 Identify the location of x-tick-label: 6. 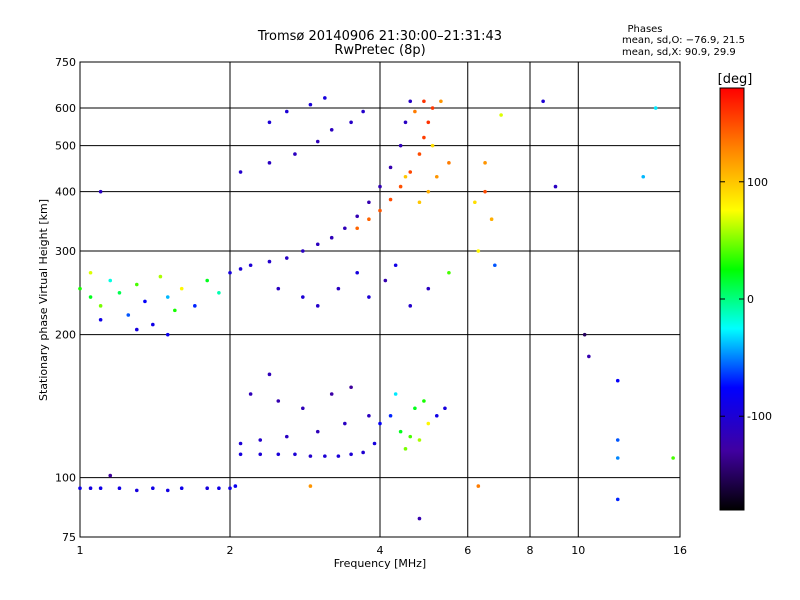
(467, 550).